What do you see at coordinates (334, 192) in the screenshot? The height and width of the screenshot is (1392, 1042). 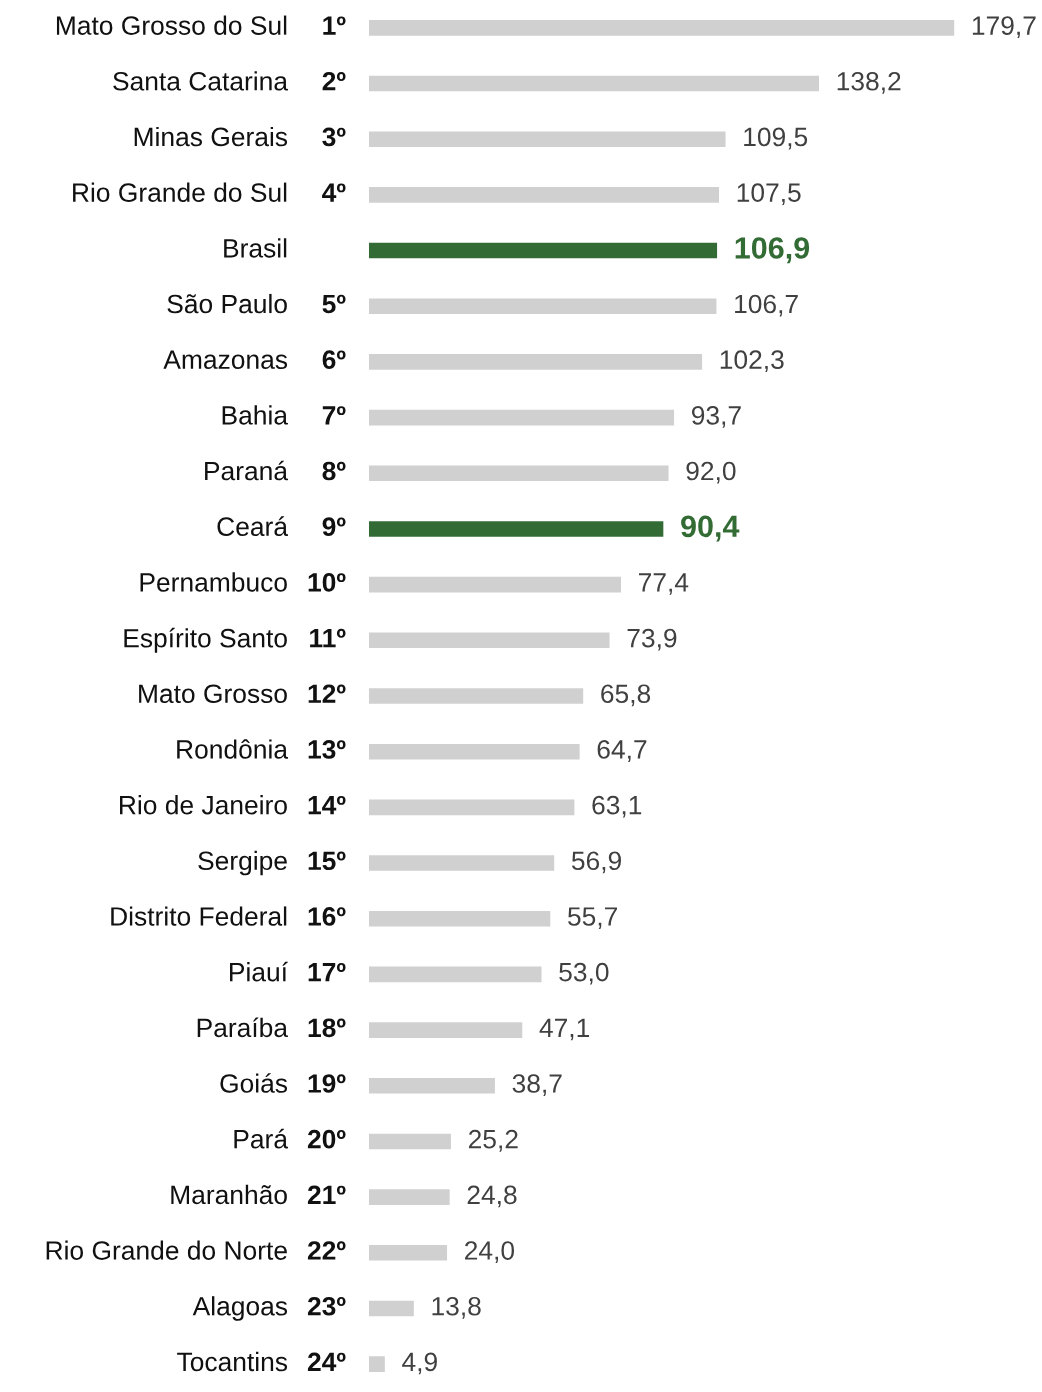 I see `text: 4º` at bounding box center [334, 192].